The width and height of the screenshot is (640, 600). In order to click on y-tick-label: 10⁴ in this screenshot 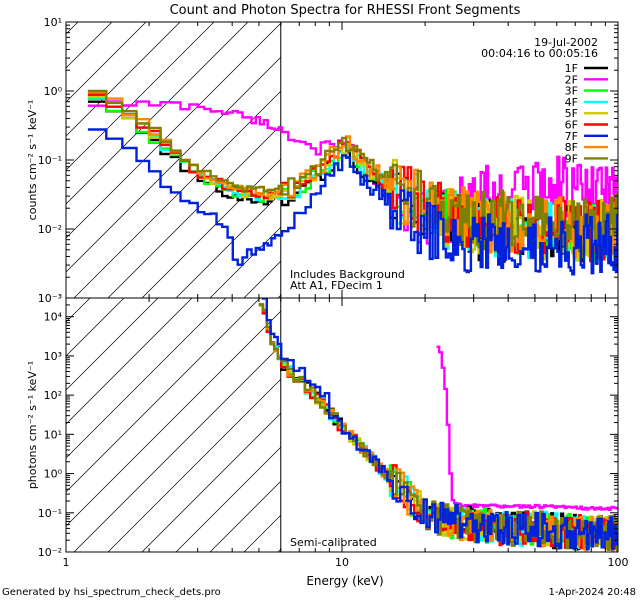, I will do `click(53, 317)`.